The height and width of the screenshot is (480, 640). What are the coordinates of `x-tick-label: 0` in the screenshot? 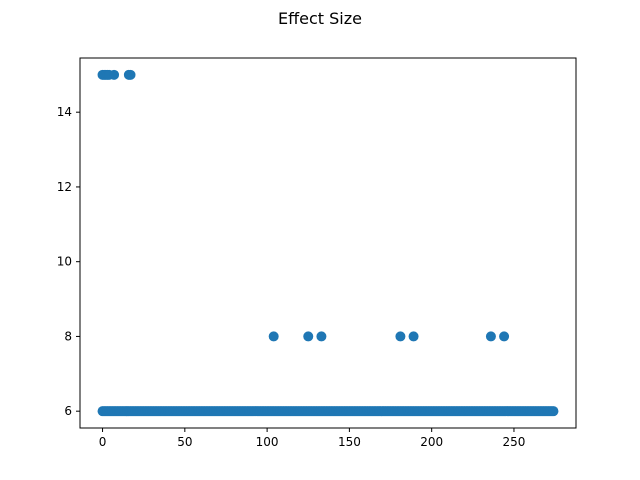 It's located at (103, 442).